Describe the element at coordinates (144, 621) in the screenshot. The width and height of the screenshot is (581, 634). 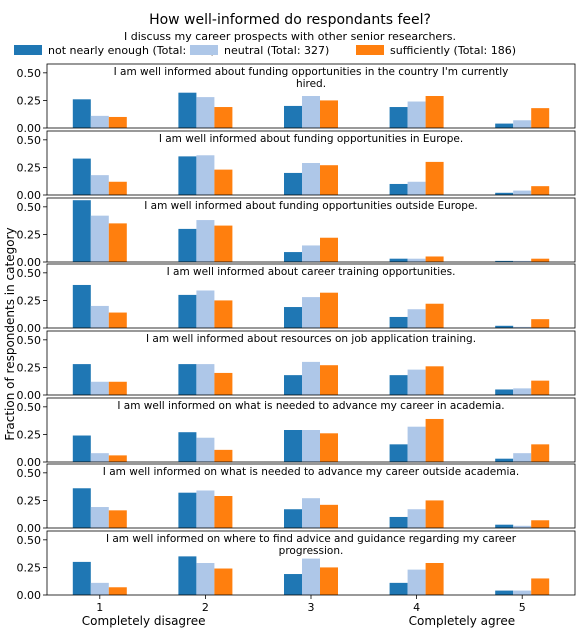
I see `x-label-left: Completely disagree` at that location.